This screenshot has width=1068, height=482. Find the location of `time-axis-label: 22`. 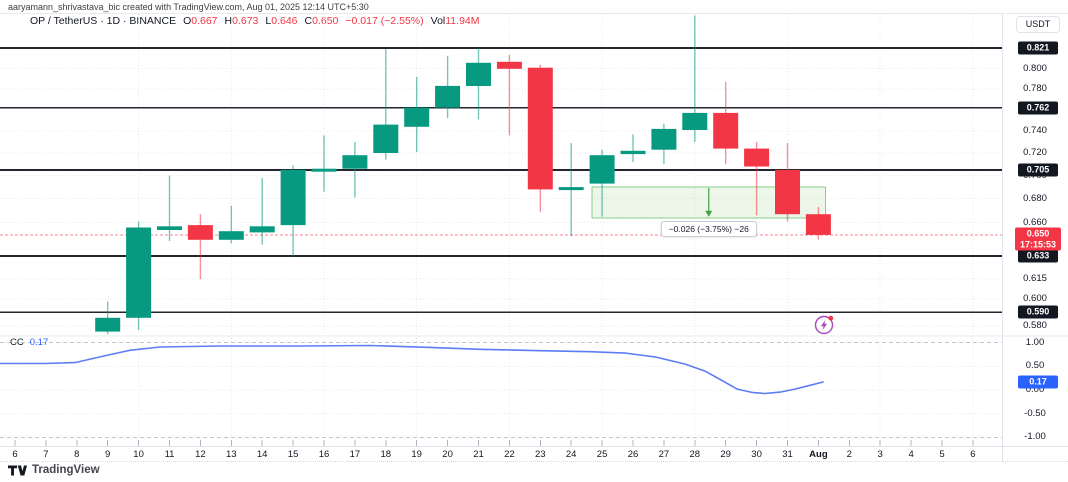

time-axis-label: 22 is located at coordinates (509, 454).